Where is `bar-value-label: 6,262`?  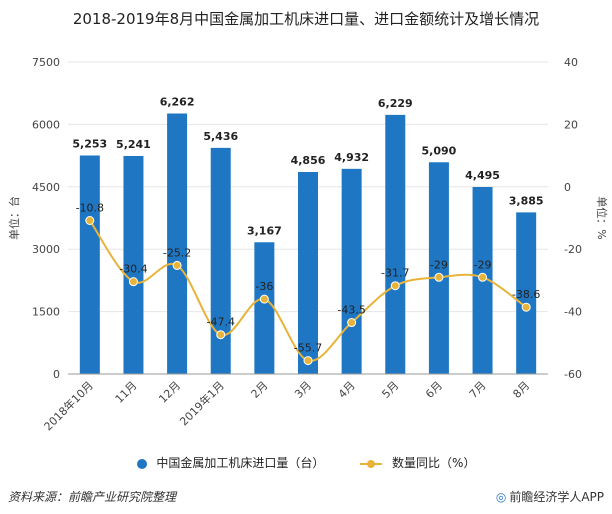 bar-value-label: 6,262 is located at coordinates (177, 102).